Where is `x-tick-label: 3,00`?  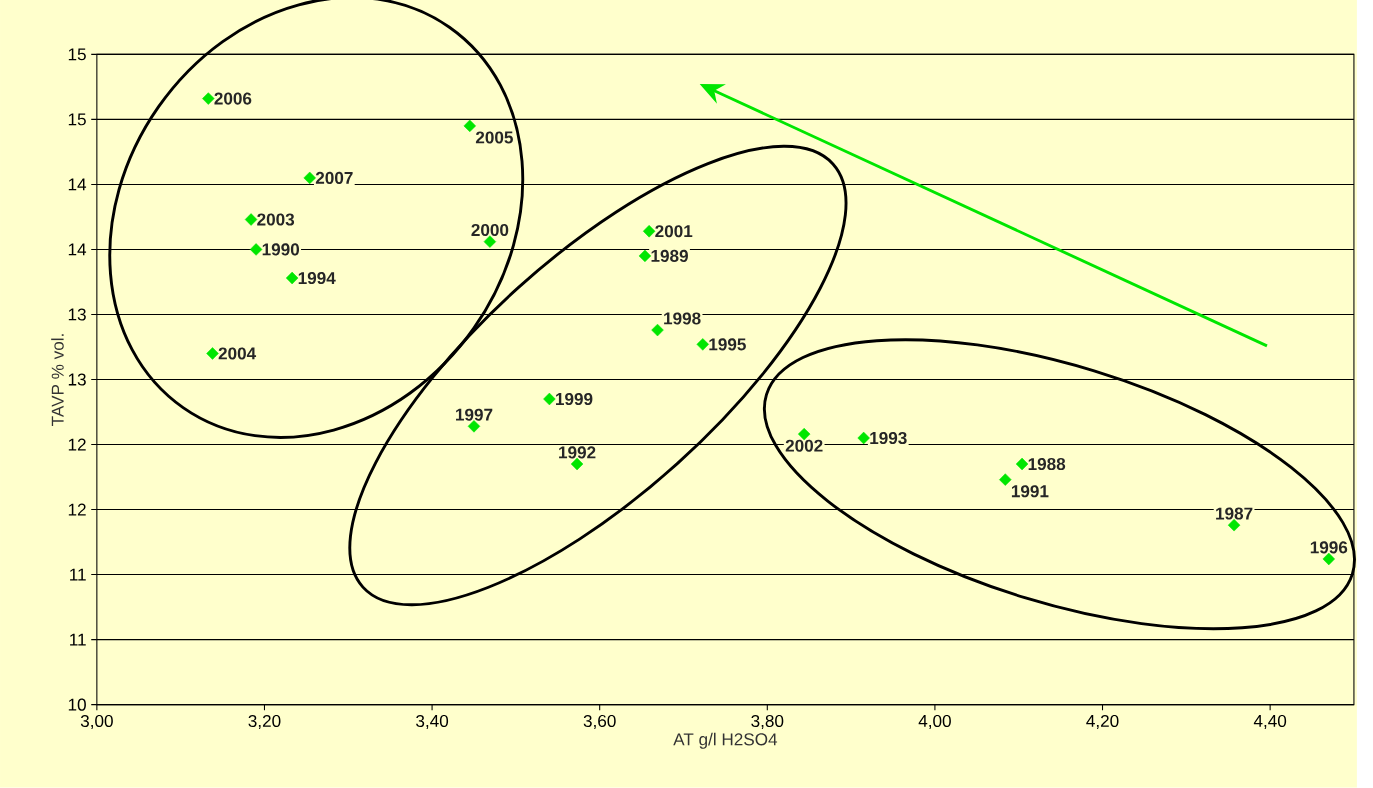
x-tick-label: 3,00 is located at coordinates (96, 722).